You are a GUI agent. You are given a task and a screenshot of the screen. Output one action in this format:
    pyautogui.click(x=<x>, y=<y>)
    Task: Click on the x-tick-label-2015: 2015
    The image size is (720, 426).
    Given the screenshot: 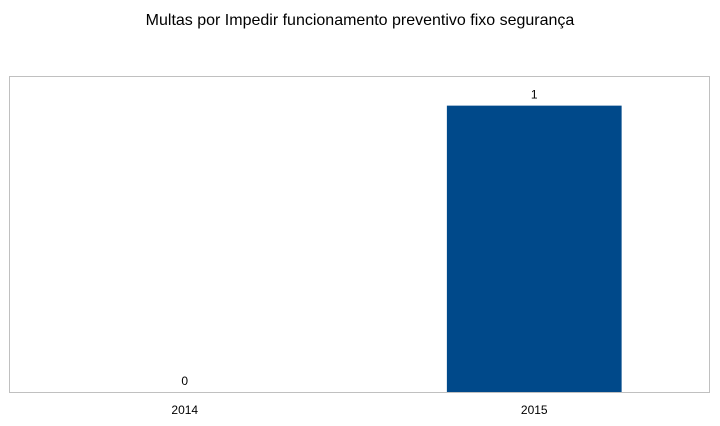 What is the action you would take?
    pyautogui.click(x=534, y=410)
    